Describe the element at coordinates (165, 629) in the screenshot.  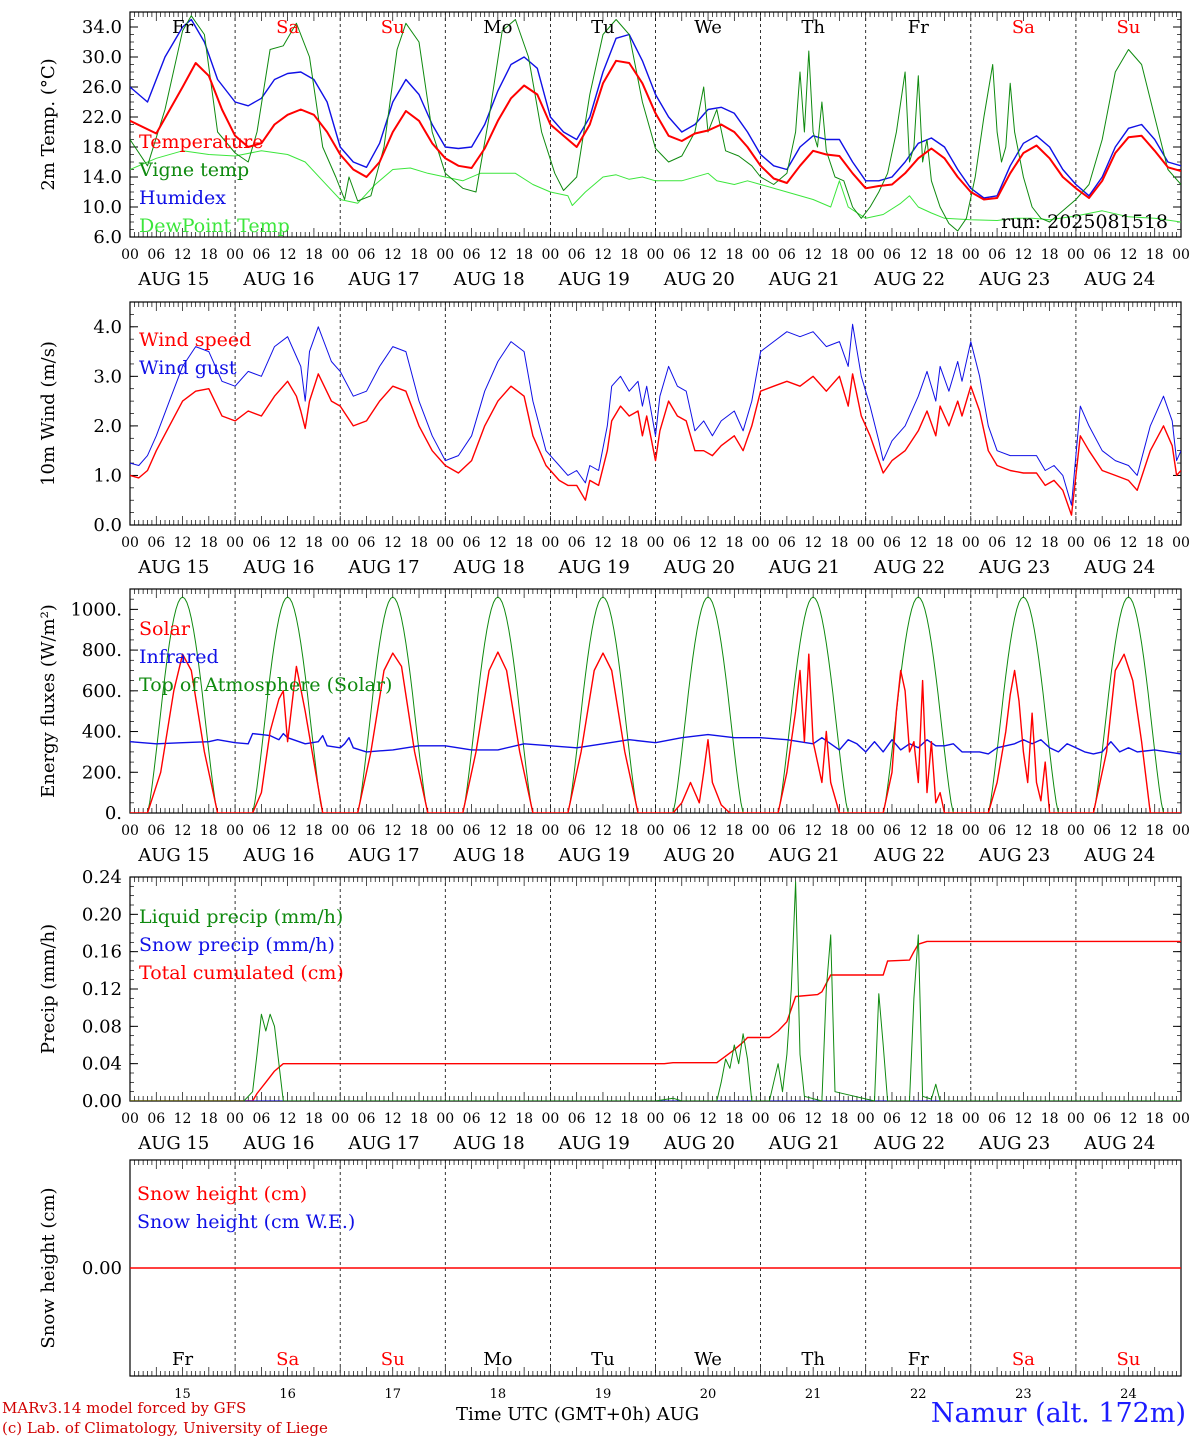
I see `legend-entry: Solar` at that location.